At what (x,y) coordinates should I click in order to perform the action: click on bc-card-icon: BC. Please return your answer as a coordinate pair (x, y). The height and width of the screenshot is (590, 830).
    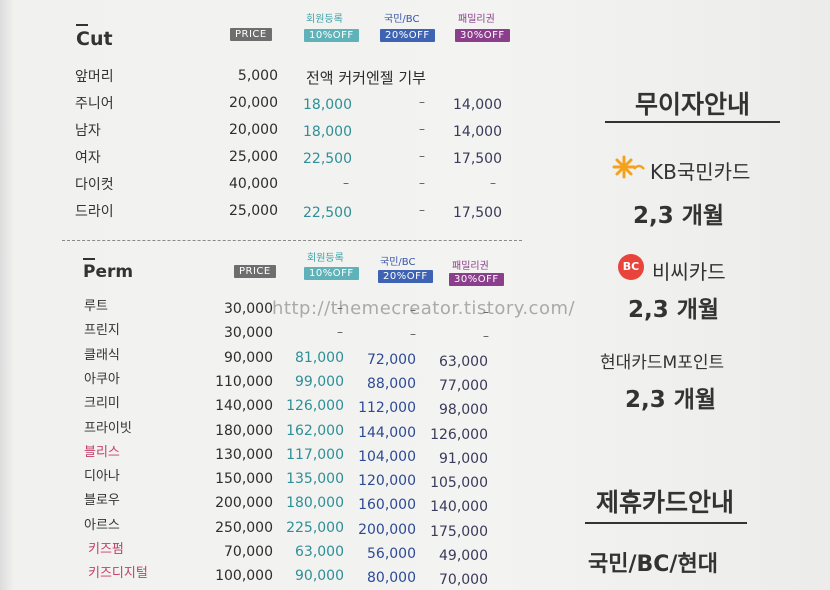
    Looking at the image, I should click on (631, 267).